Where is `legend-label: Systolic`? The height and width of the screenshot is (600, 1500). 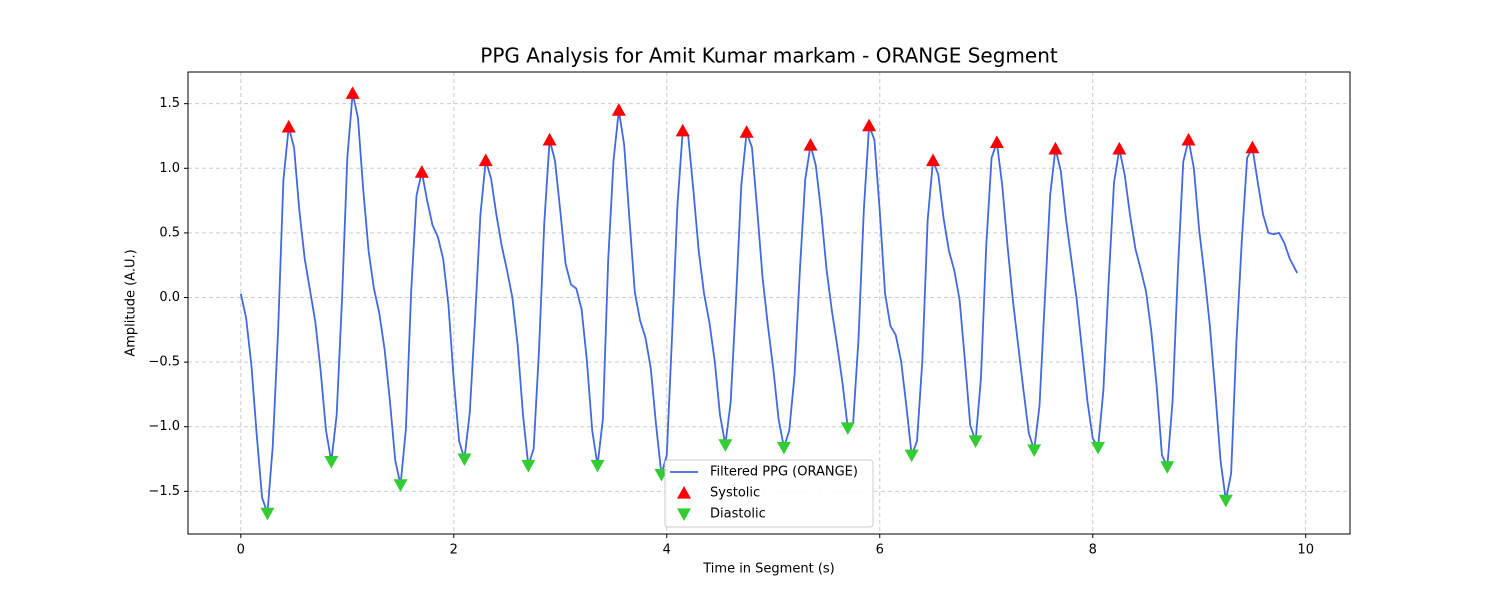
legend-label: Systolic is located at coordinates (735, 493).